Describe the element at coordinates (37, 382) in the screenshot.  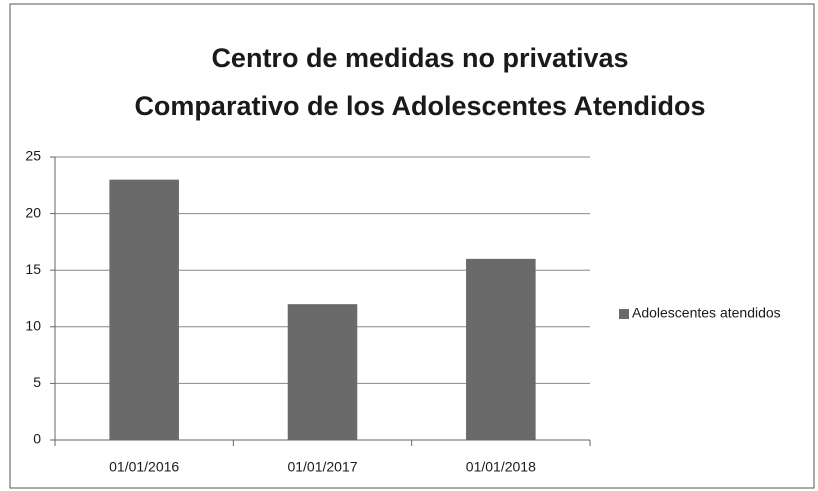
I see `y-tick-label: 5` at that location.